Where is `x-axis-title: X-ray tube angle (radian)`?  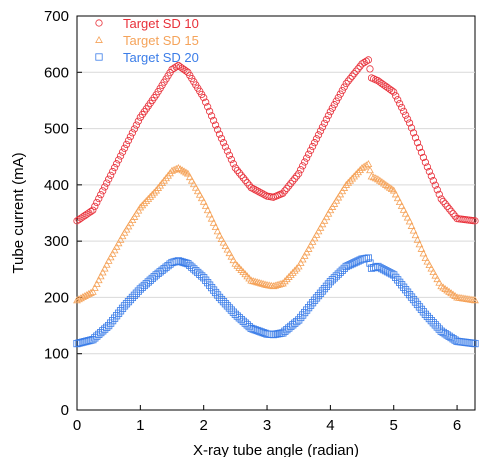
x-axis-title: X-ray tube angle (radian) is located at coordinates (276, 449).